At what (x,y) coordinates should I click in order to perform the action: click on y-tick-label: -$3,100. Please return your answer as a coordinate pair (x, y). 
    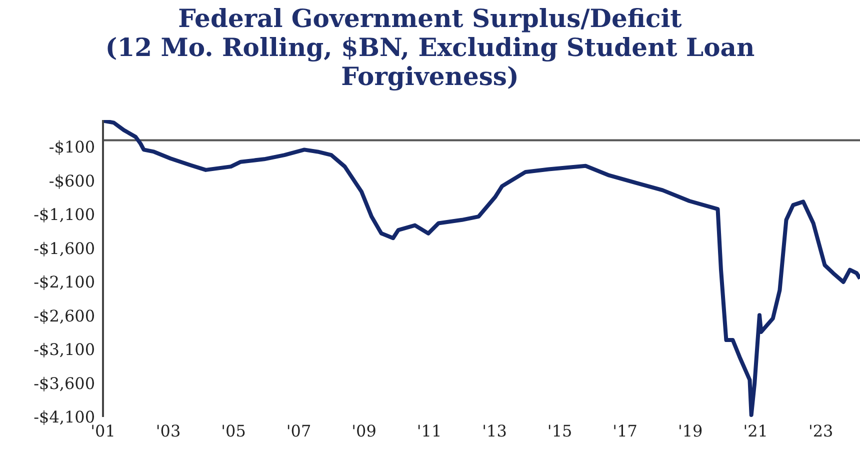
    Looking at the image, I should click on (64, 350).